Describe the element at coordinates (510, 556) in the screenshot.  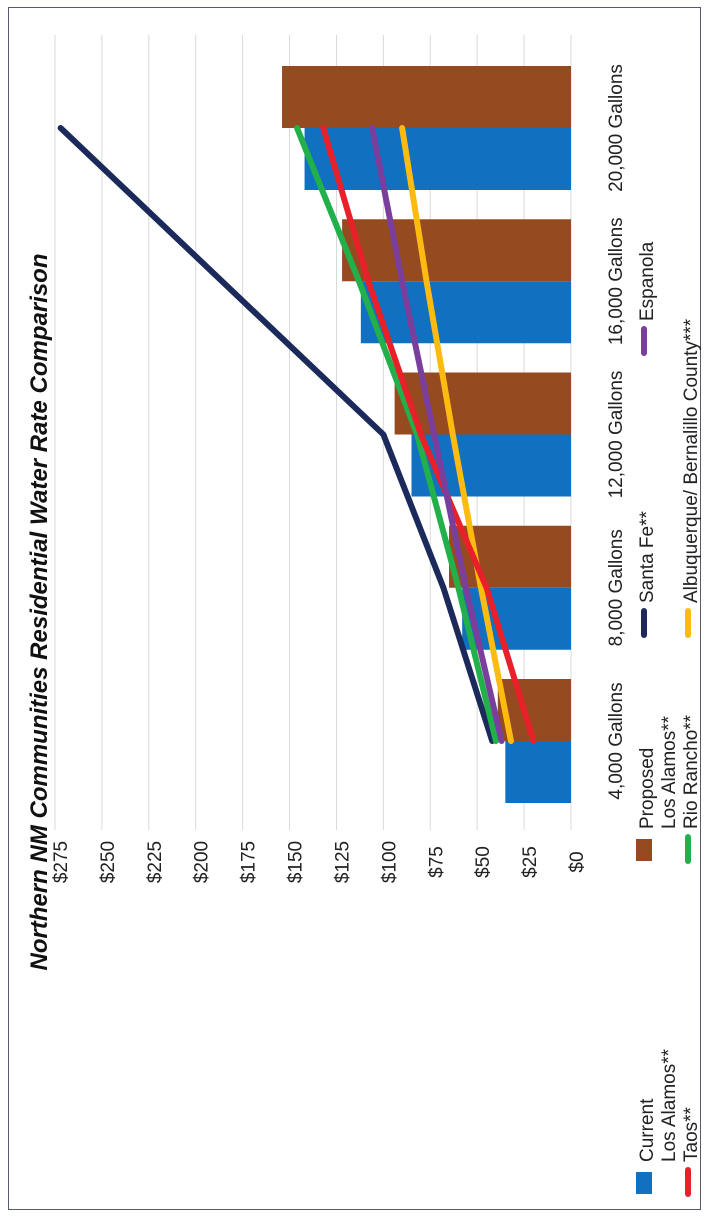
I see `bar-proposed-8-000-gallons` at that location.